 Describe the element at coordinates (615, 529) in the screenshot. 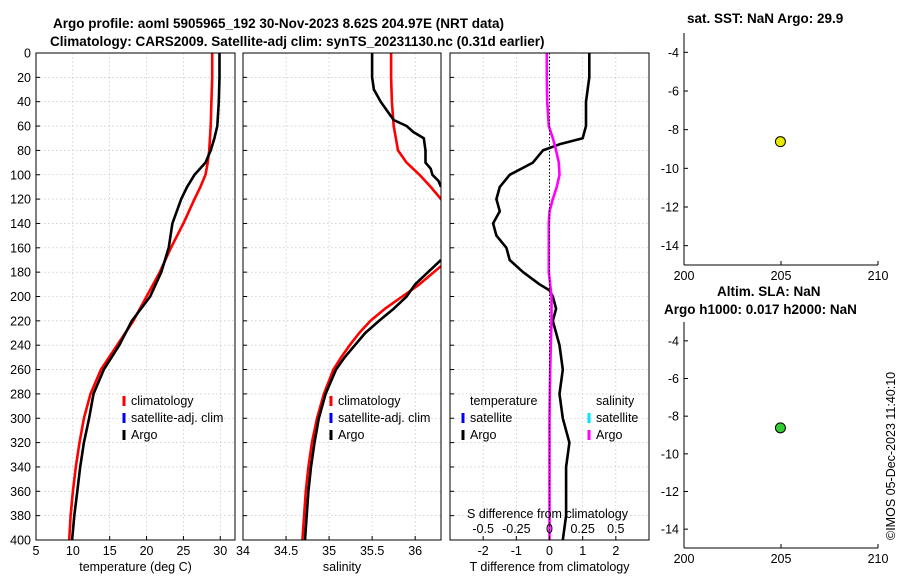

I see `top-x-tick-label: 0.5` at that location.